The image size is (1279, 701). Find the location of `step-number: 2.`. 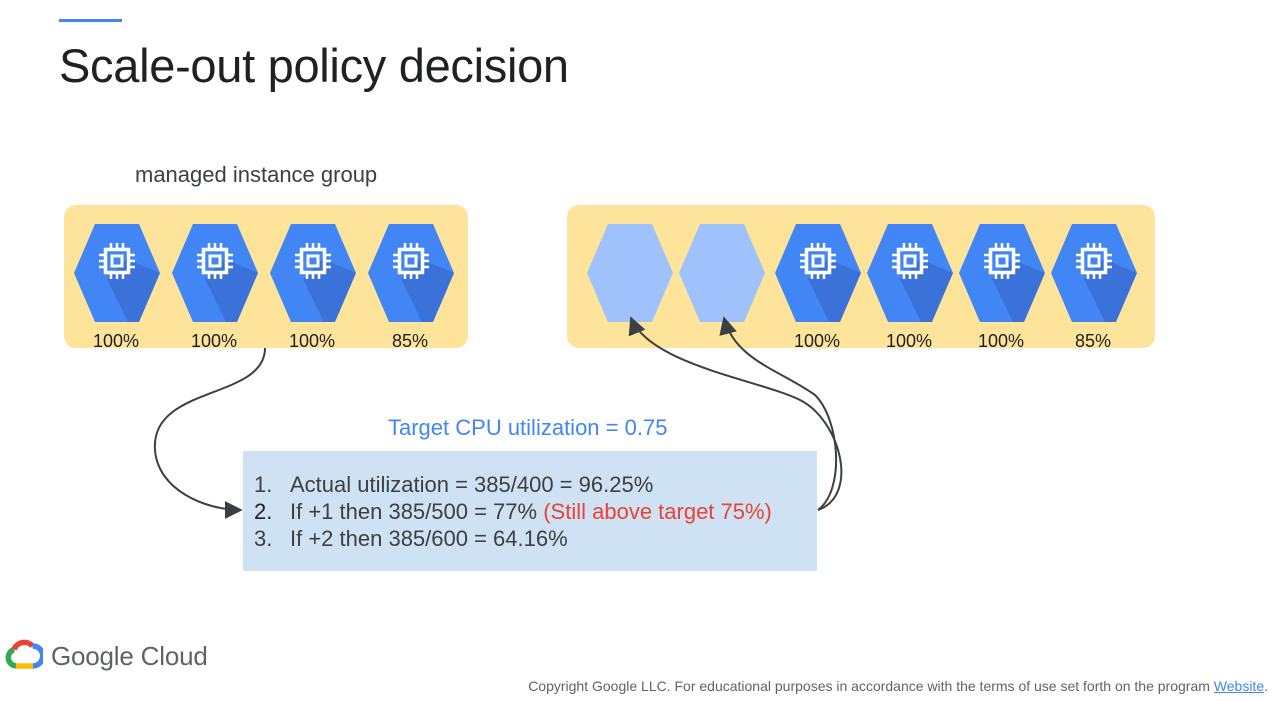

step-number: 2. is located at coordinates (263, 511).